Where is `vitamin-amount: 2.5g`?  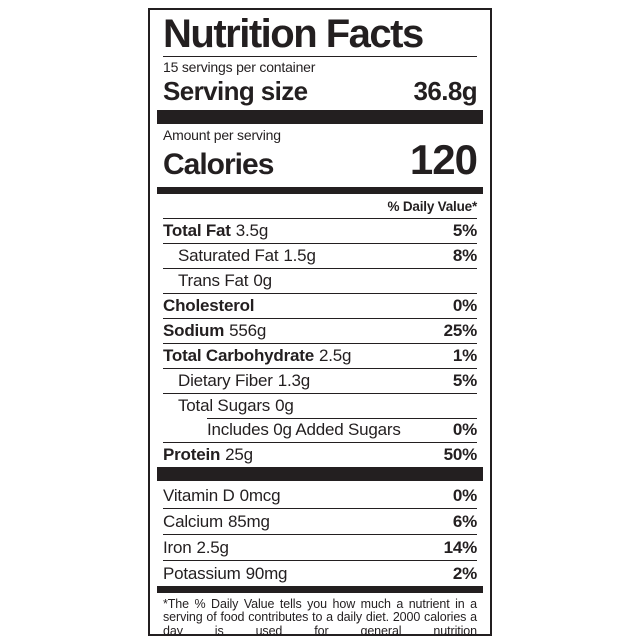 vitamin-amount: 2.5g is located at coordinates (212, 547).